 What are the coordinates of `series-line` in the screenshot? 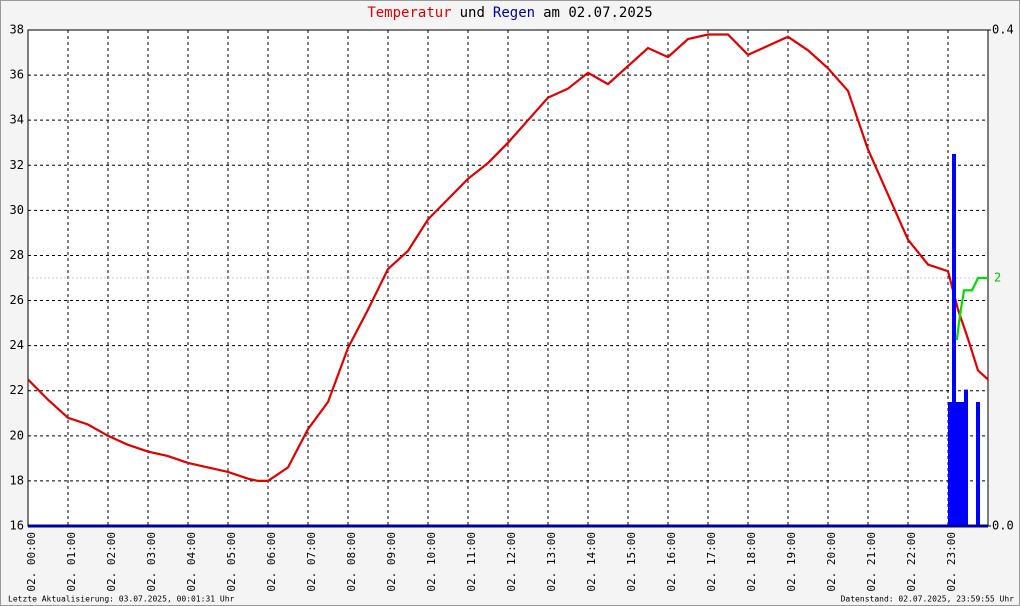 It's located at (971, 308).